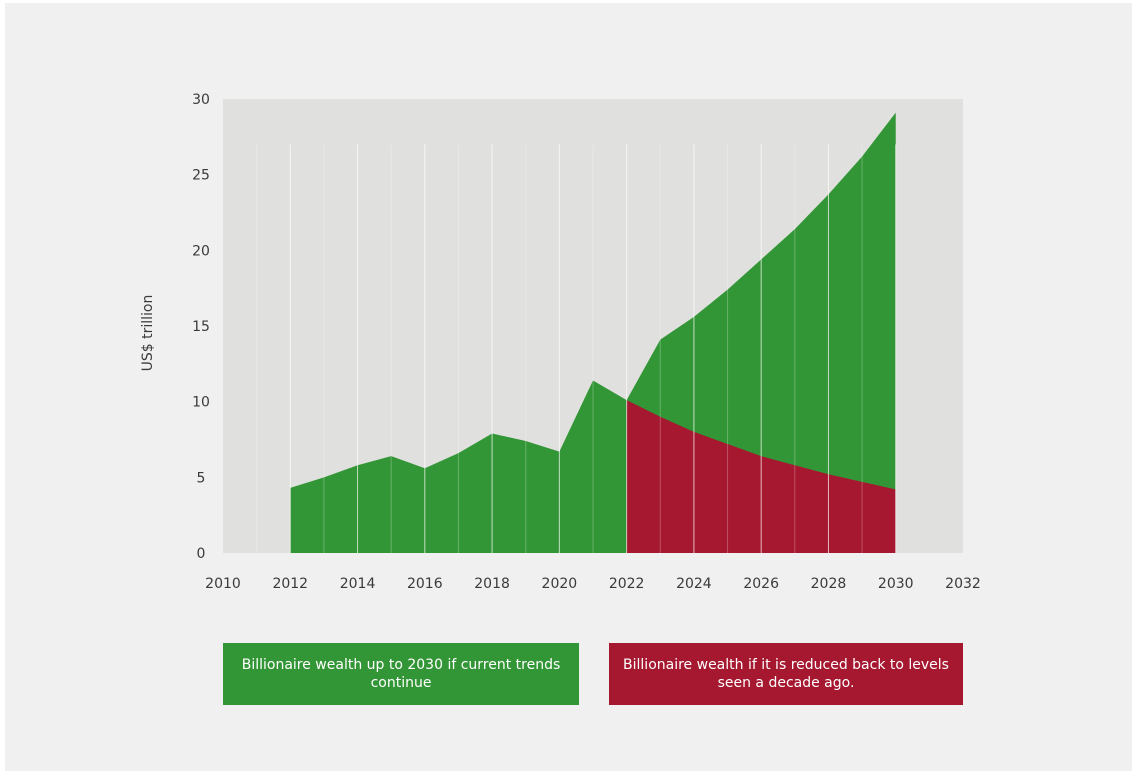 The image size is (1132, 774). Describe the element at coordinates (627, 584) in the screenshot. I see `x-tick-label: 2022` at that location.